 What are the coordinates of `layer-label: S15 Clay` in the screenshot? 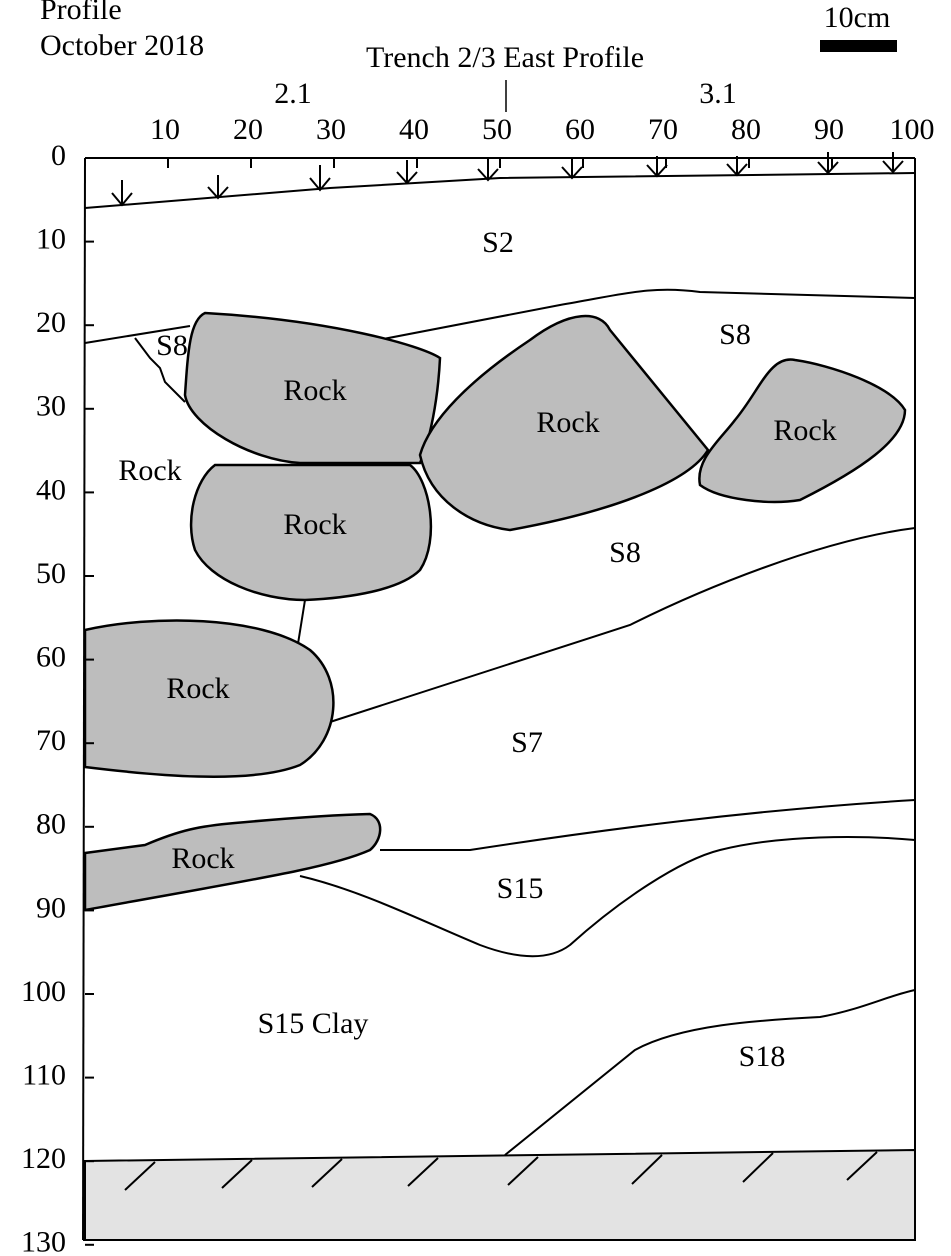 It's located at (313, 1023).